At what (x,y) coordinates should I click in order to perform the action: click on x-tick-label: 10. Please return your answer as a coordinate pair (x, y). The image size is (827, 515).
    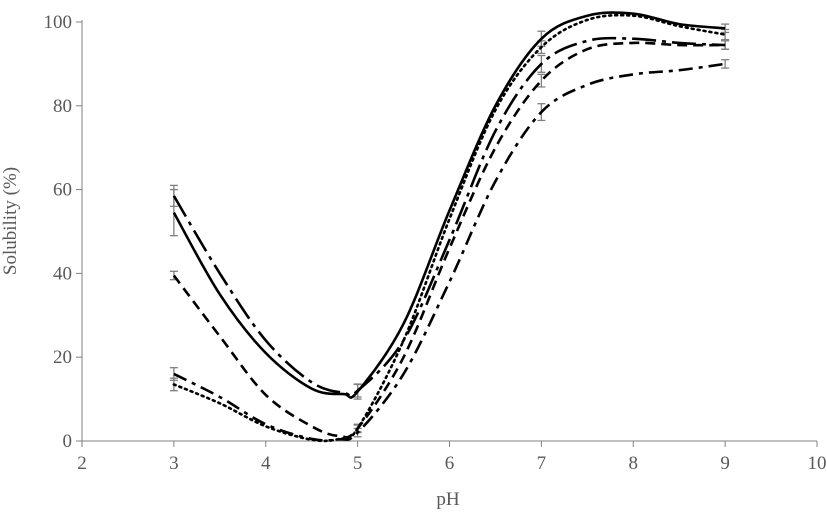
    Looking at the image, I should click on (817, 463).